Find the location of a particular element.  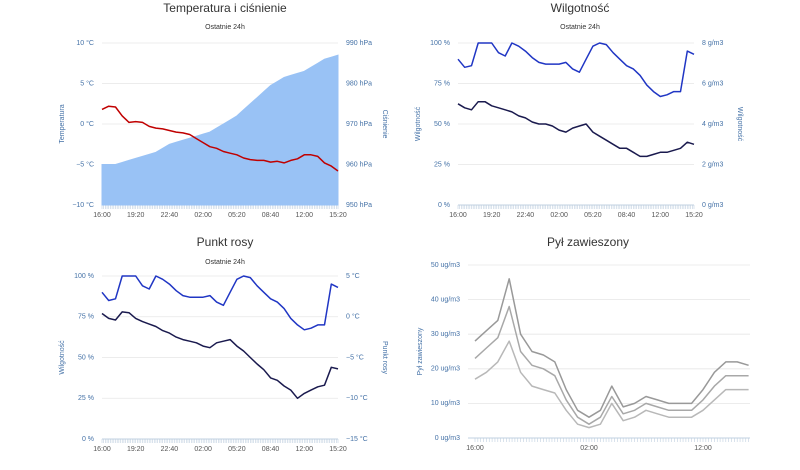

y2-tick-label: 0 g/m3 is located at coordinates (713, 205).